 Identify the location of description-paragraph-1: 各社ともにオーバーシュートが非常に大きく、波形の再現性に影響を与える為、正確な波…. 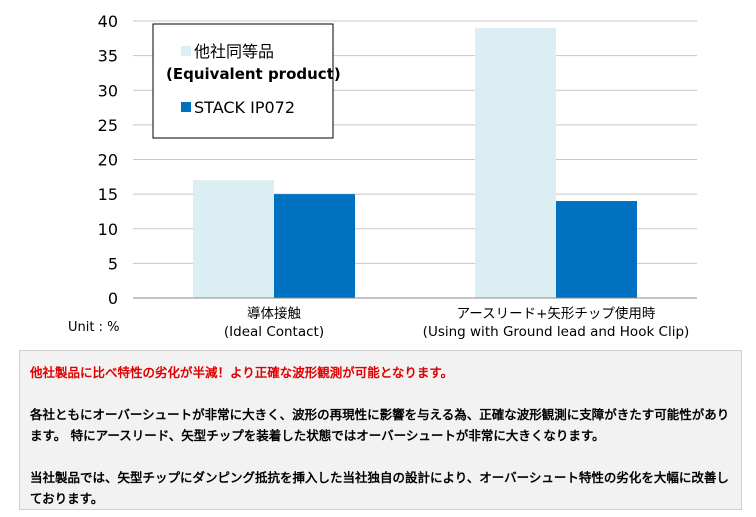
(380, 425).